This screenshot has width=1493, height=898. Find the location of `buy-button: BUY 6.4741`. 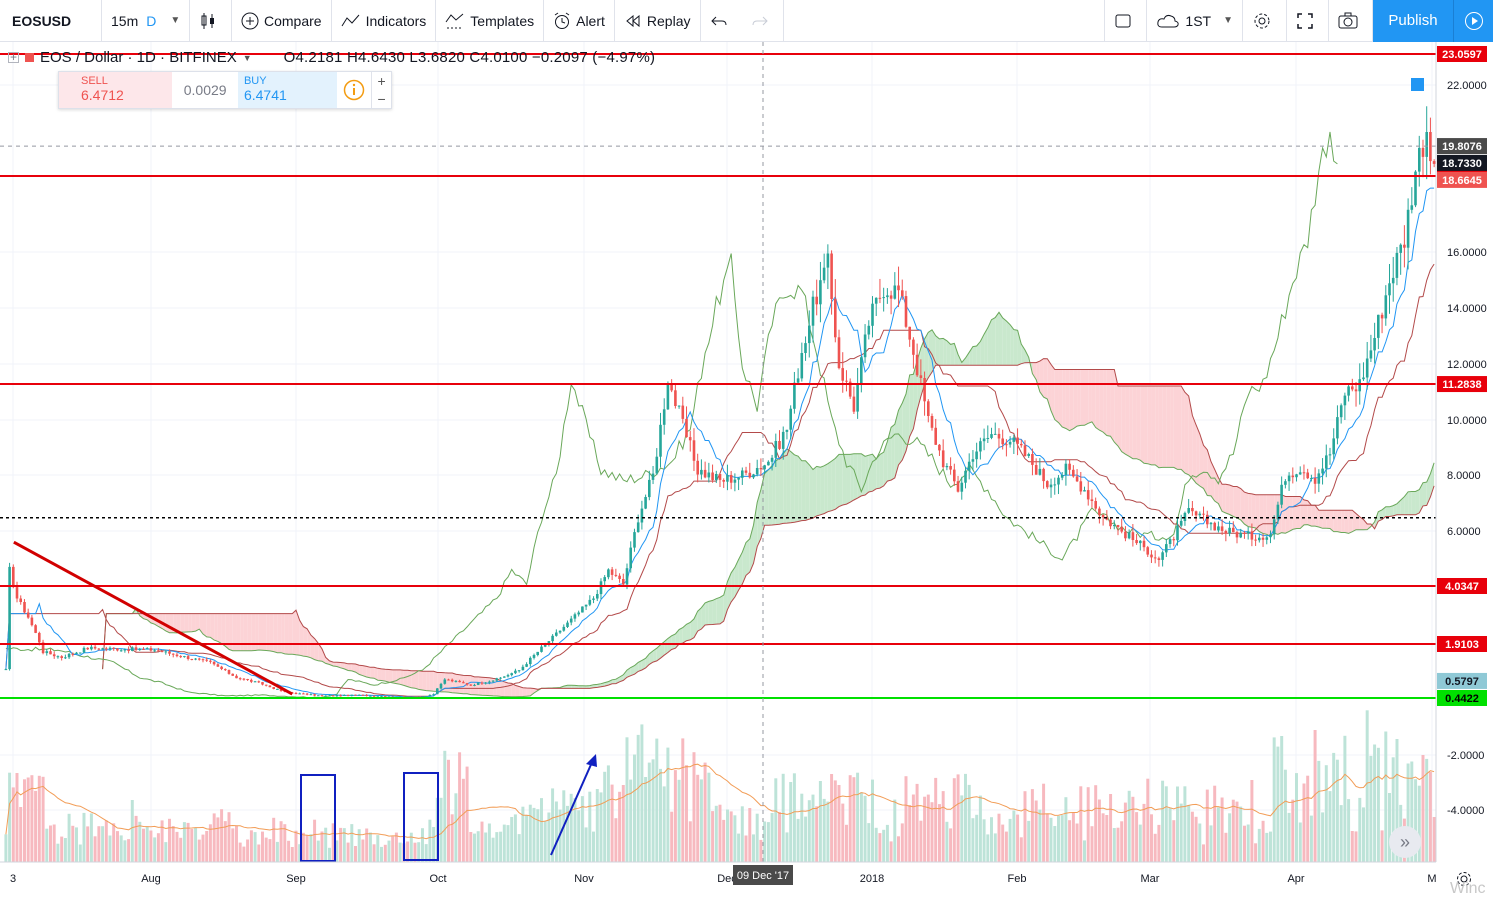

buy-button: BUY 6.4741 is located at coordinates (287, 90).